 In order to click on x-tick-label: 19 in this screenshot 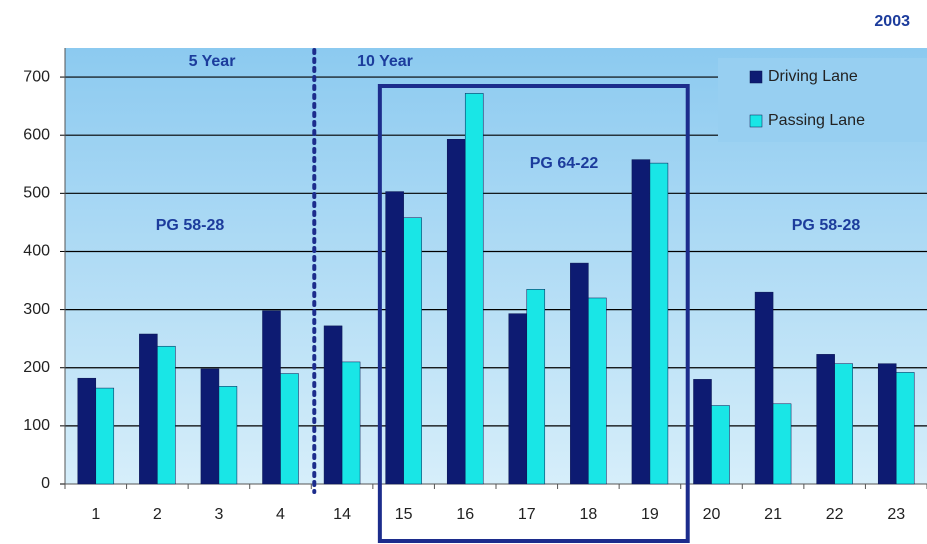, I will do `click(650, 514)`.